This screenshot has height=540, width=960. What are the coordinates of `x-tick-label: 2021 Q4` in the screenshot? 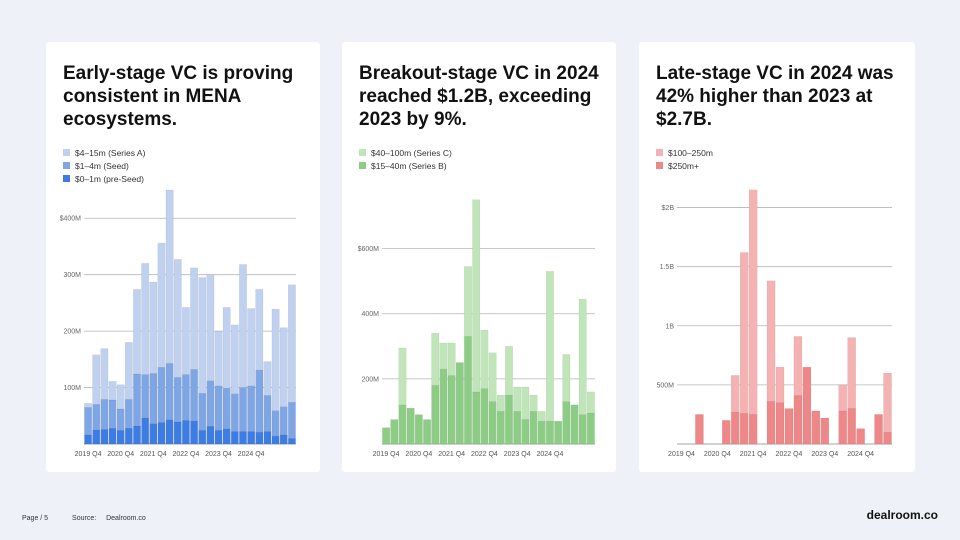 It's located at (753, 454).